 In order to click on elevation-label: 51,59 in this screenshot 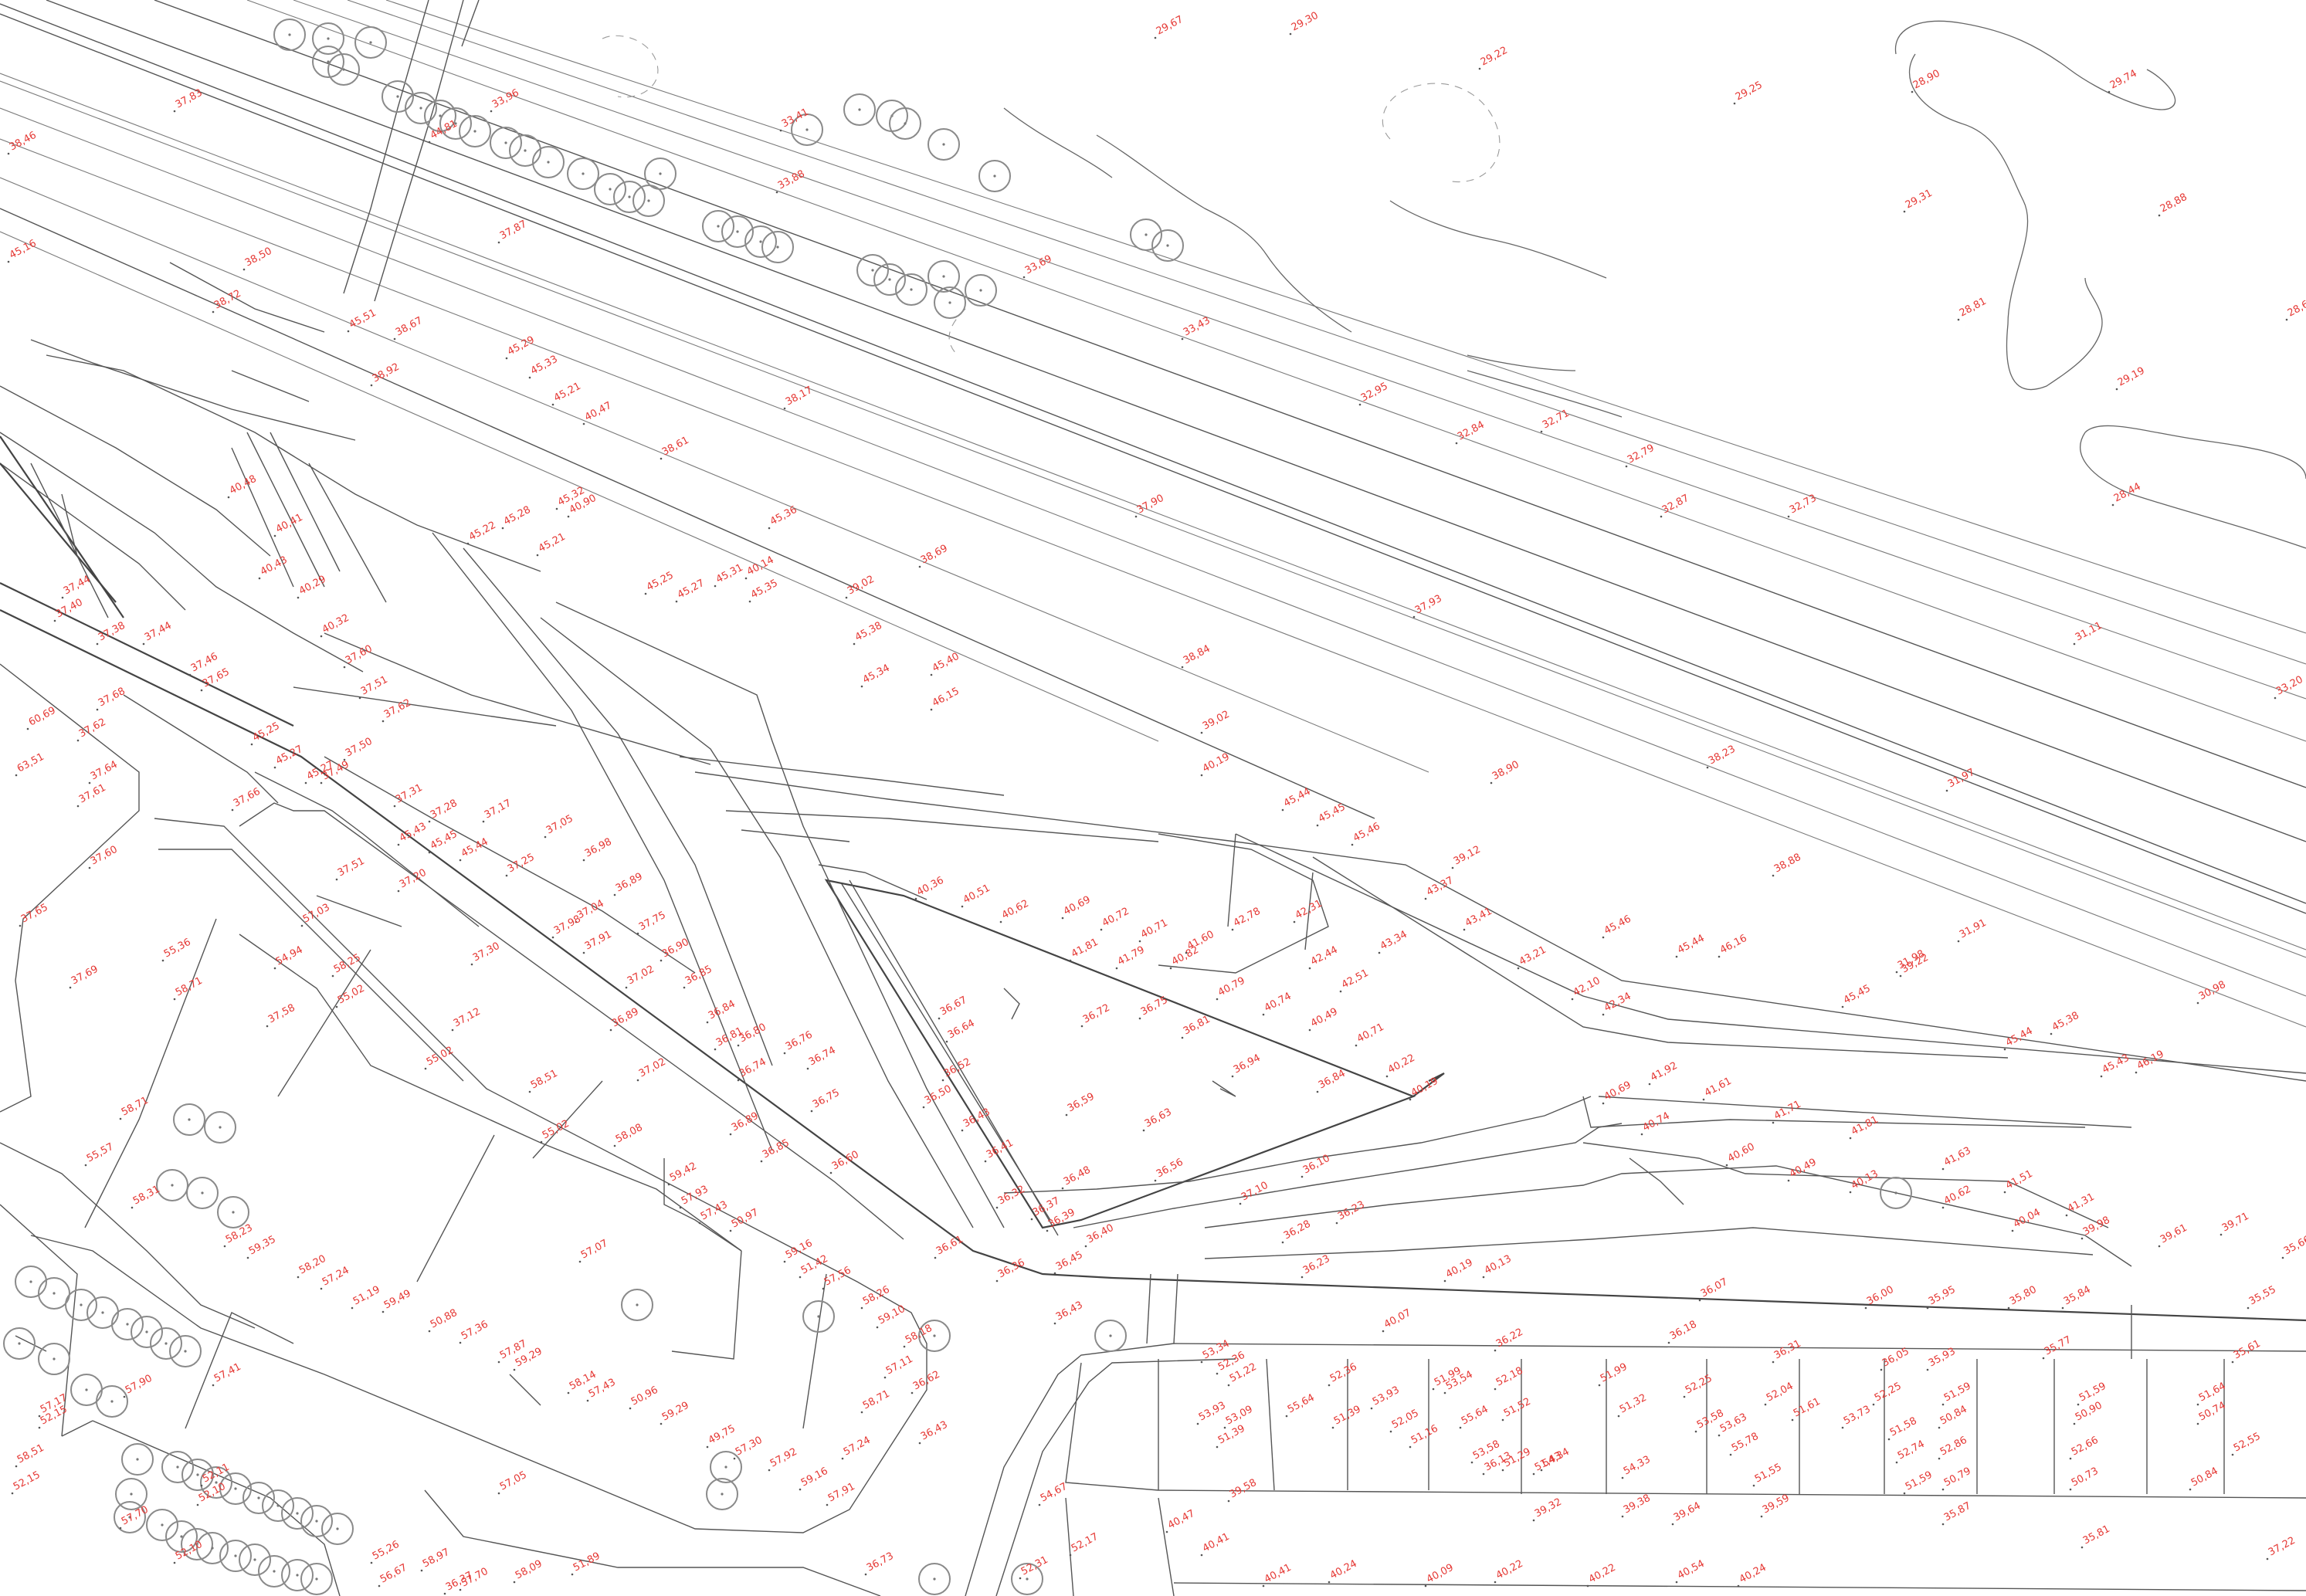, I will do `click(1920, 1481)`.